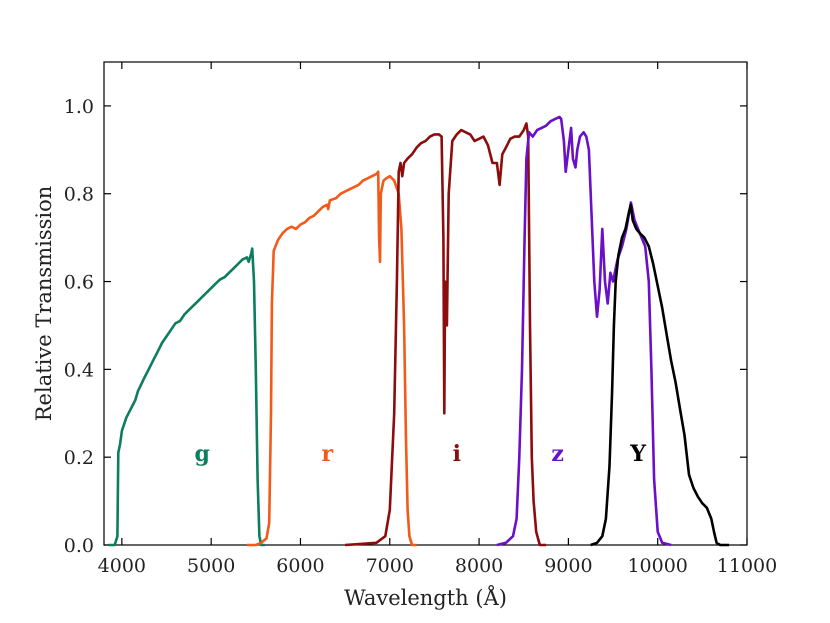 This screenshot has width=830, height=623. I want to click on series-line-r, so click(331, 358).